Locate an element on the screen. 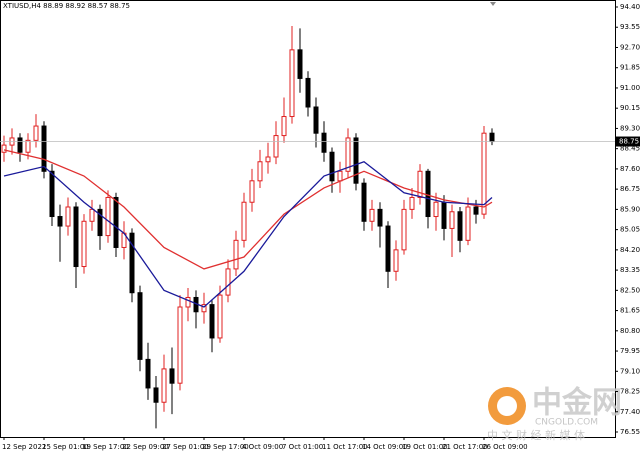 The width and height of the screenshot is (640, 454). x-tick-label: 27 Sep 01:00 is located at coordinates (185, 447).